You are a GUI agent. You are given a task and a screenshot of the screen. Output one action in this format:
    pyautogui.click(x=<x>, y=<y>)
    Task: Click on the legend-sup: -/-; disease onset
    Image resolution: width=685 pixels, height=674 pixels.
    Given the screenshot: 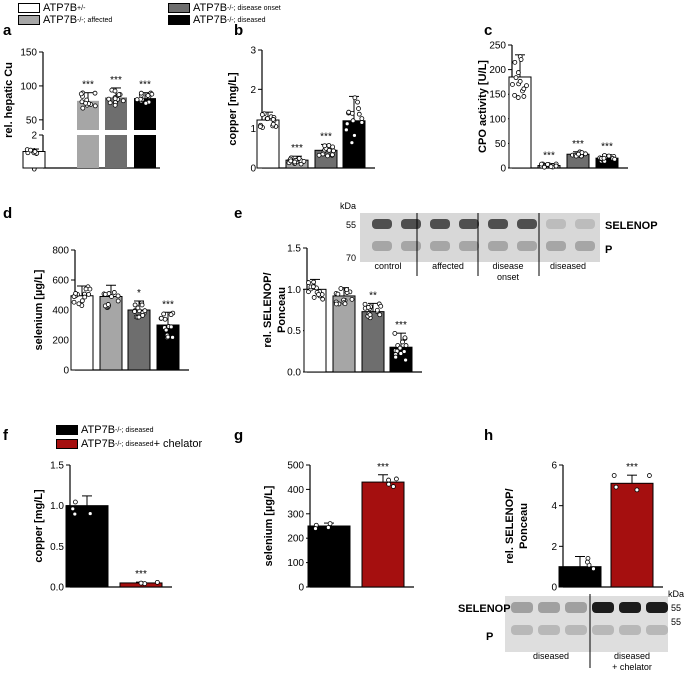 What is the action you would take?
    pyautogui.click(x=254, y=8)
    